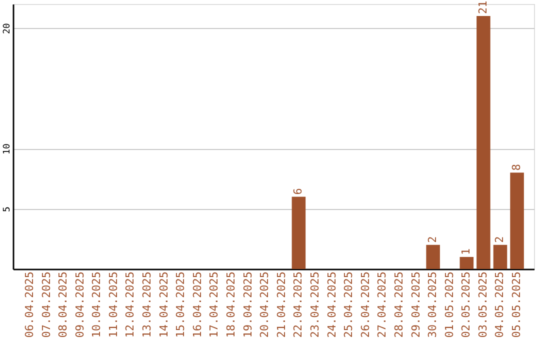  What do you see at coordinates (517, 305) in the screenshot?
I see `x-tick-label: 05.05.2025` at bounding box center [517, 305].